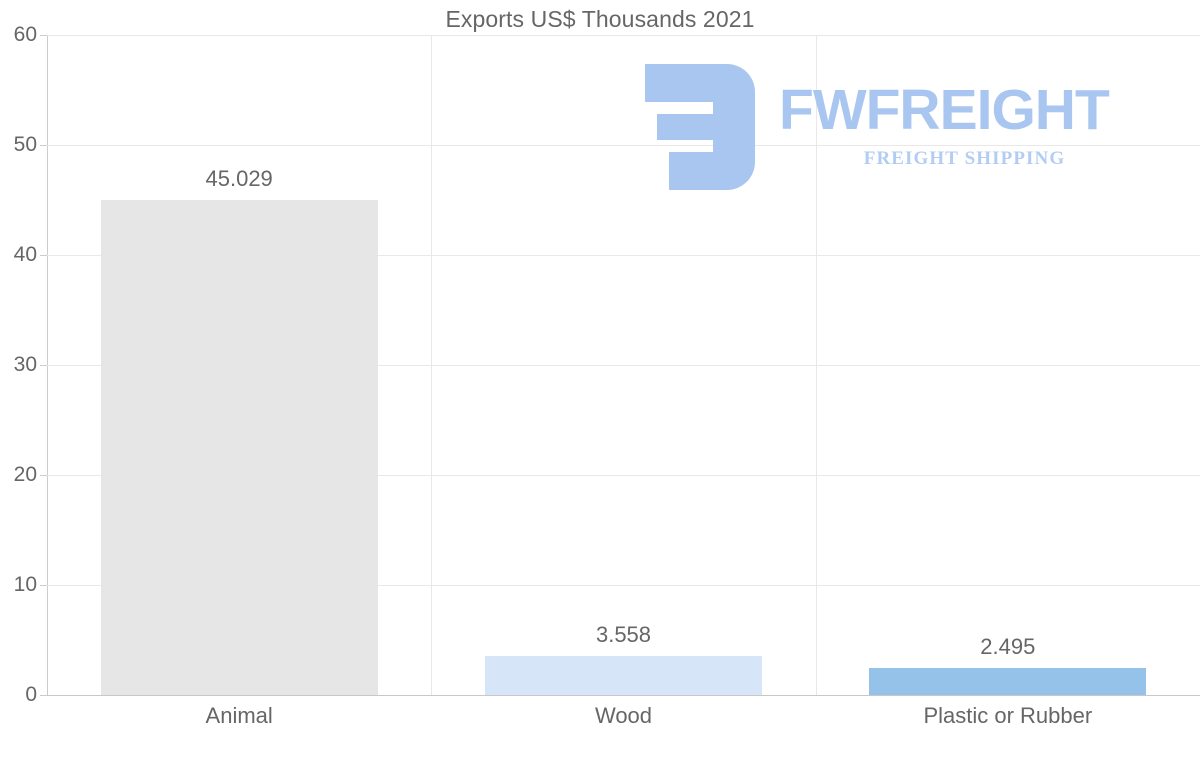 This screenshot has height=763, width=1200. I want to click on chart-title: Exports US$ Thousands 2021, so click(600, 19).